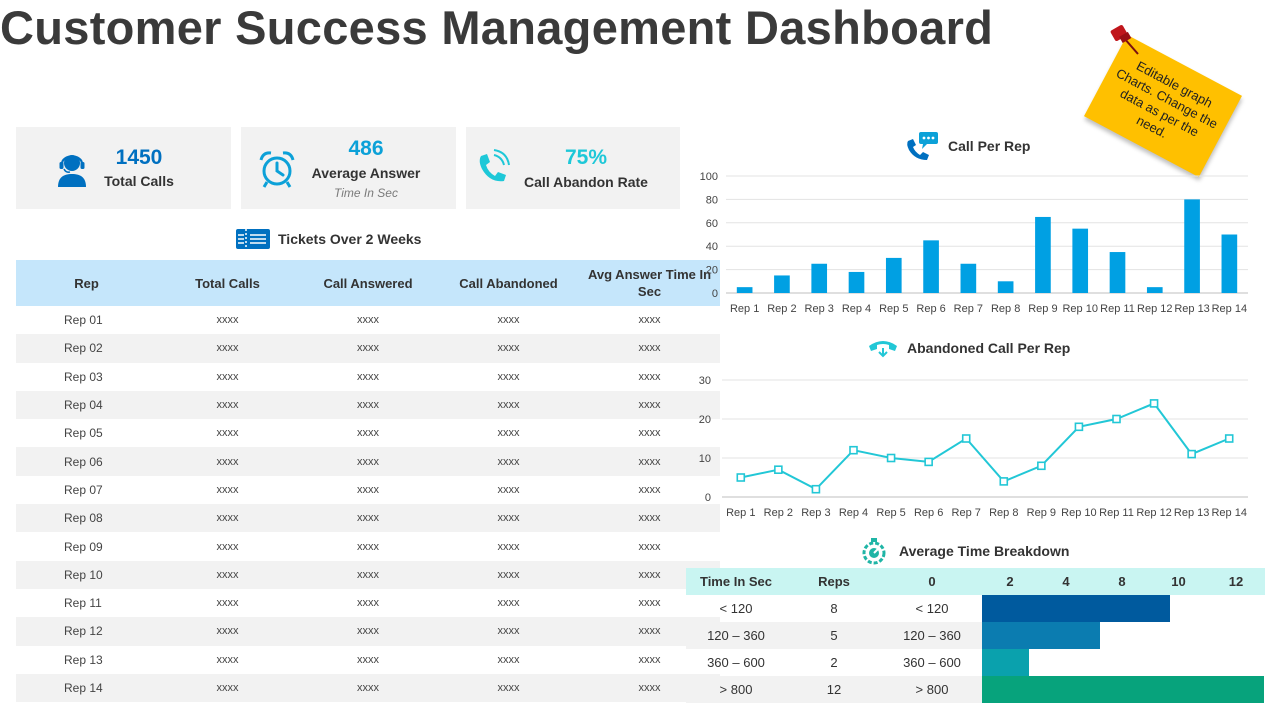 The image size is (1280, 720). Describe the element at coordinates (736, 662) in the screenshot. I see `time-range-cell: 360 – 600` at that location.